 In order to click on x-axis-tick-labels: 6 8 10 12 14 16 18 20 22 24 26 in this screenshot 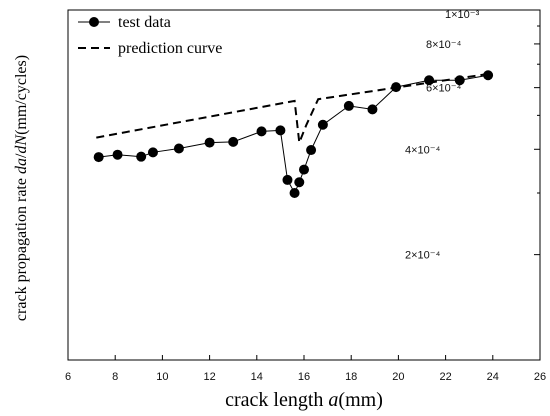, I will do `click(305, 377)`.